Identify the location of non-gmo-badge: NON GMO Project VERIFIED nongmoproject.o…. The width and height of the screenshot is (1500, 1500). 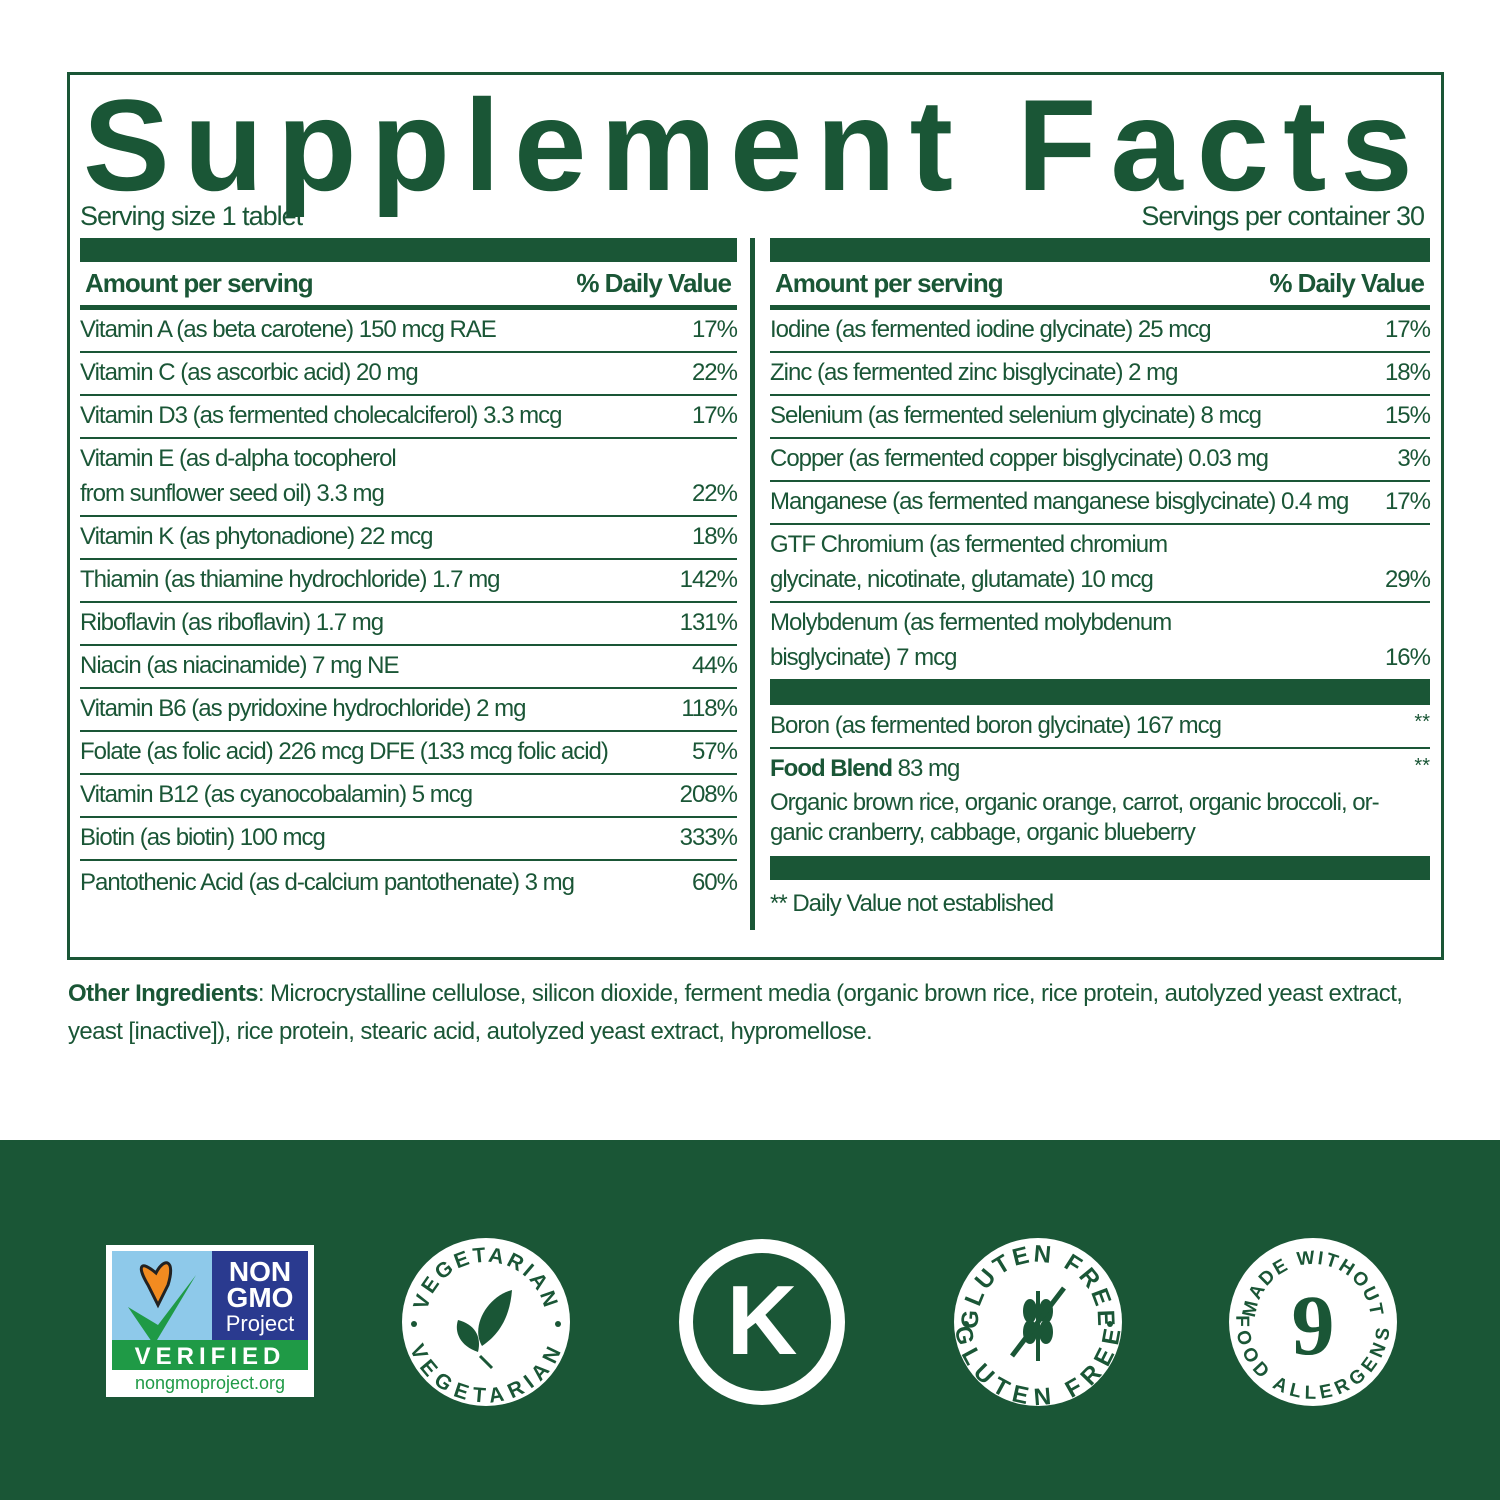
(210, 1323).